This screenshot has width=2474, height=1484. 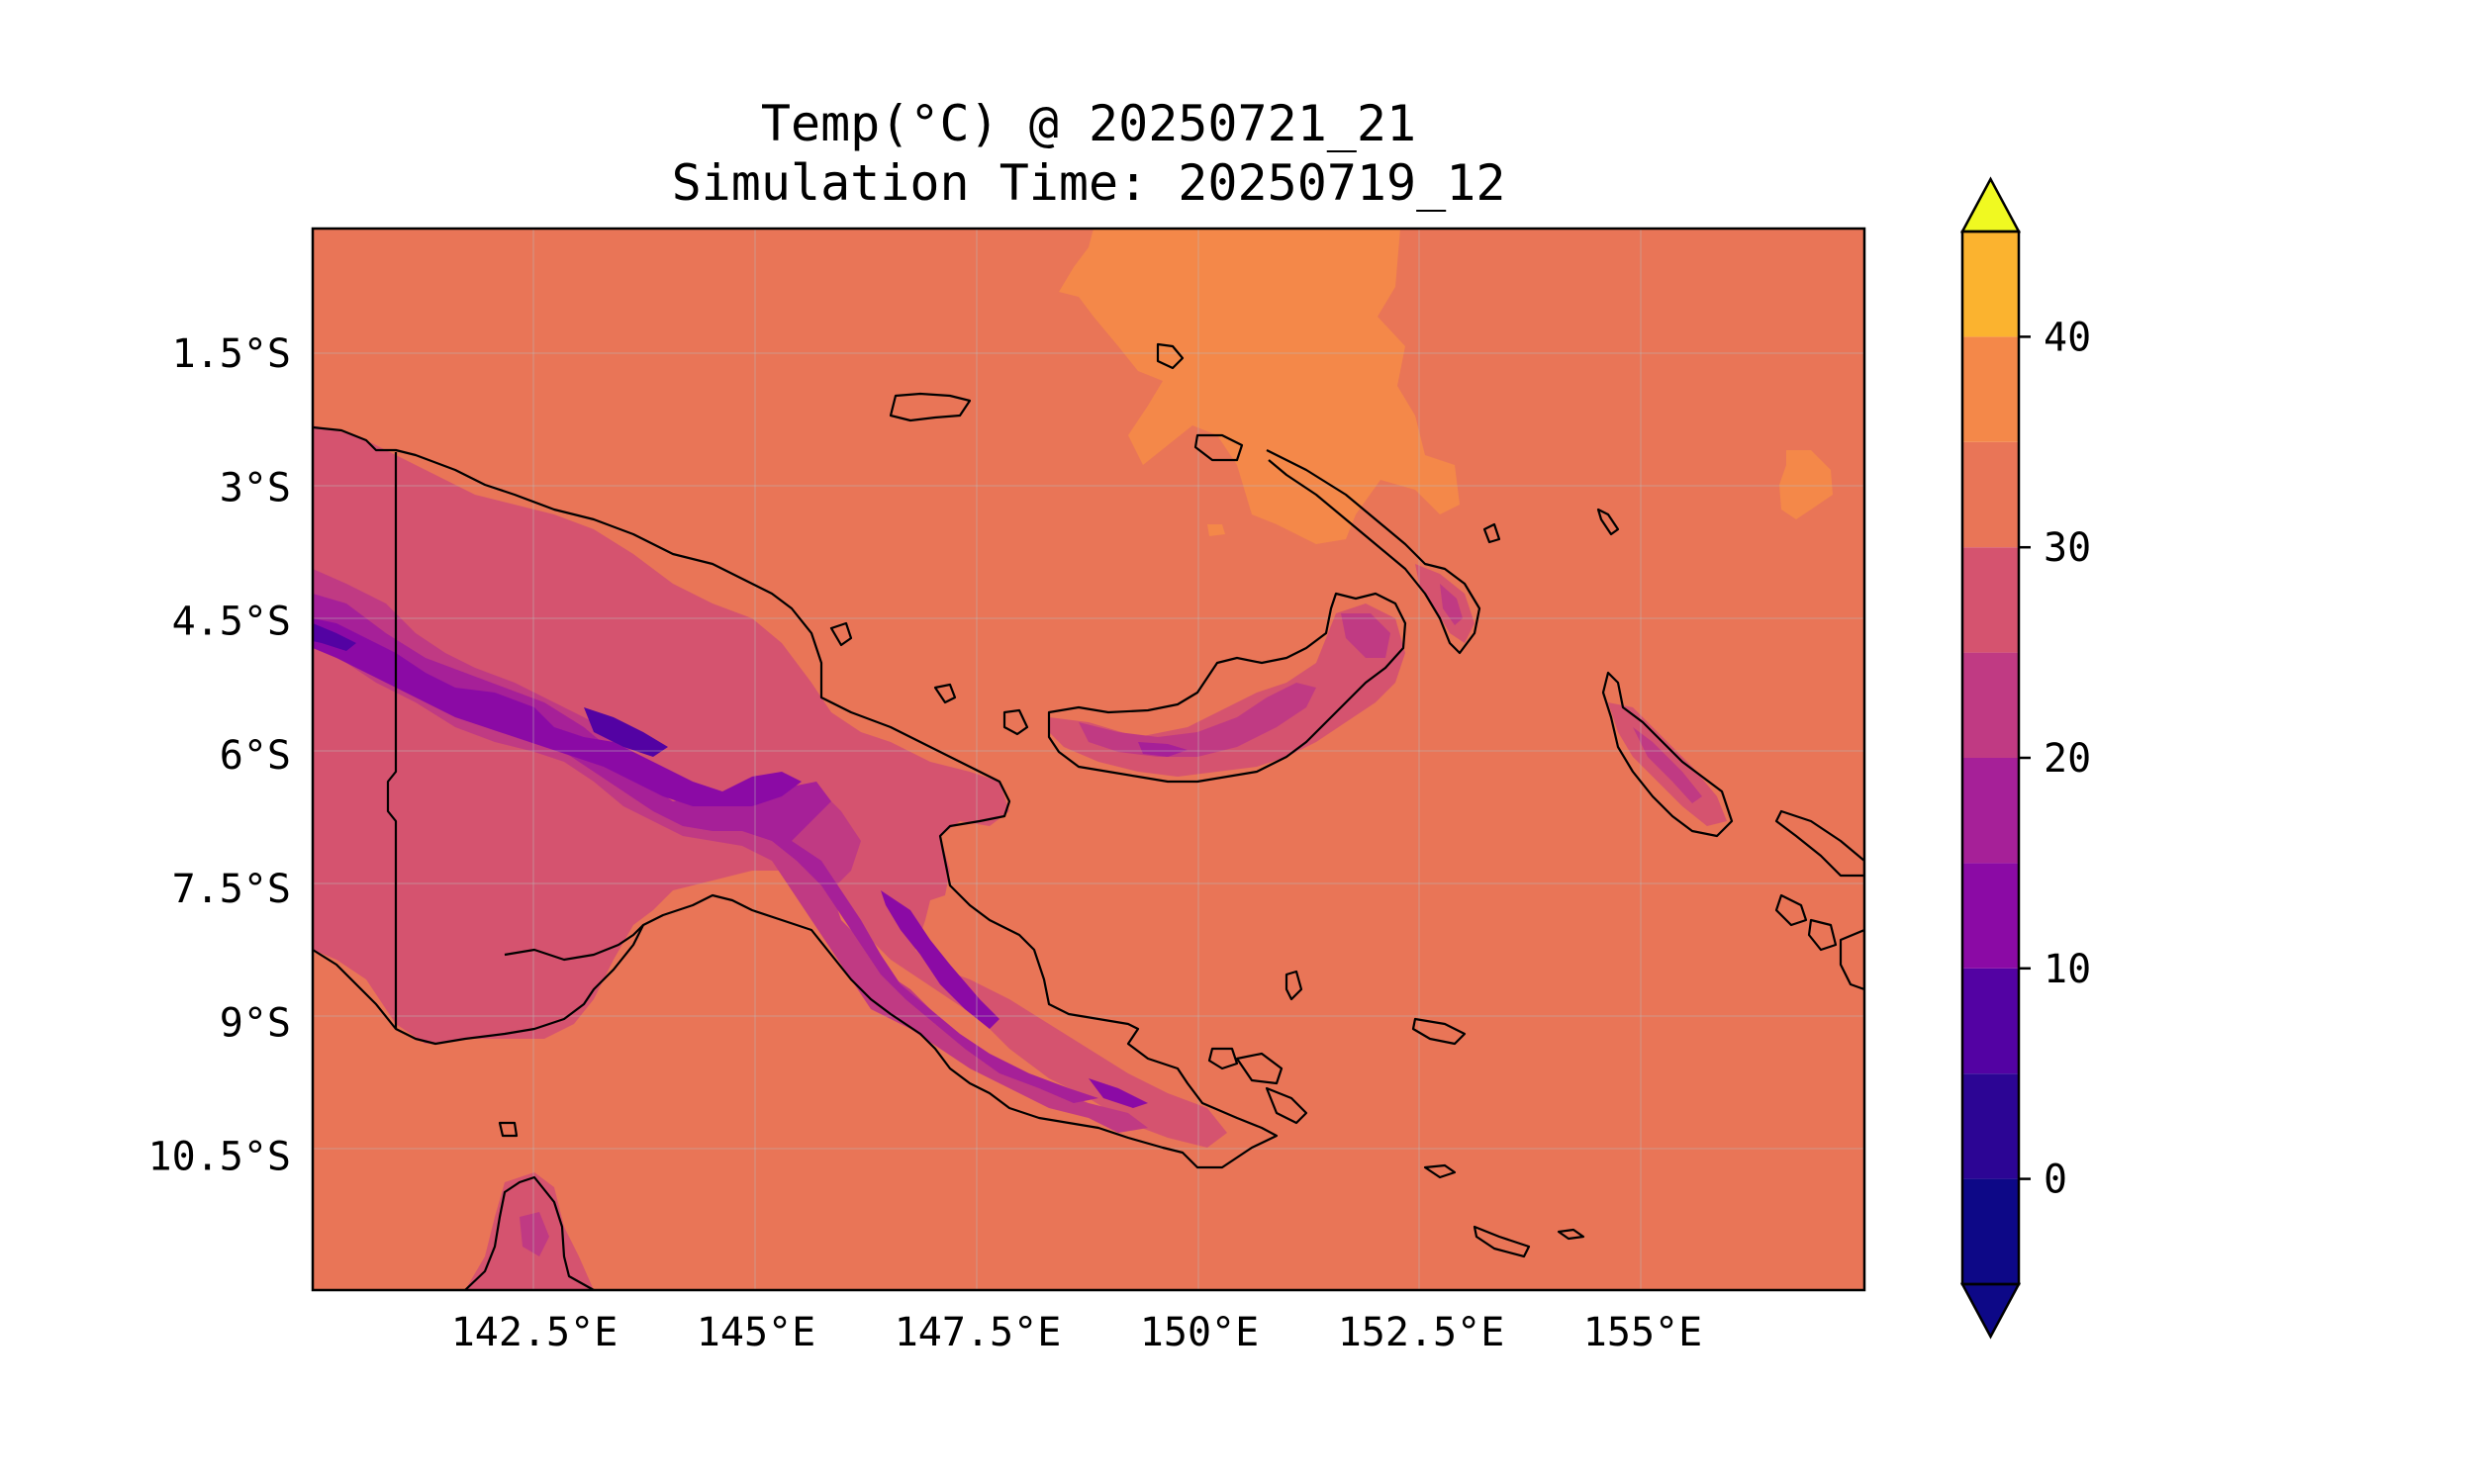 What do you see at coordinates (2055, 1180) in the screenshot?
I see `colorbar-tick-label: 0` at bounding box center [2055, 1180].